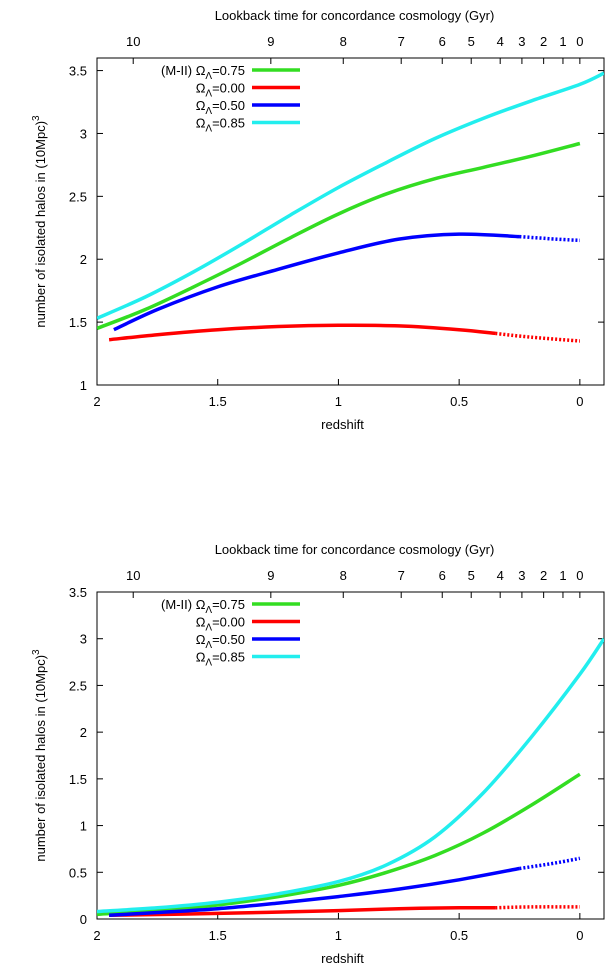 The width and height of the screenshot is (612, 970). What do you see at coordinates (228, 70) in the screenshot?
I see `legend-value: =0.75` at bounding box center [228, 70].